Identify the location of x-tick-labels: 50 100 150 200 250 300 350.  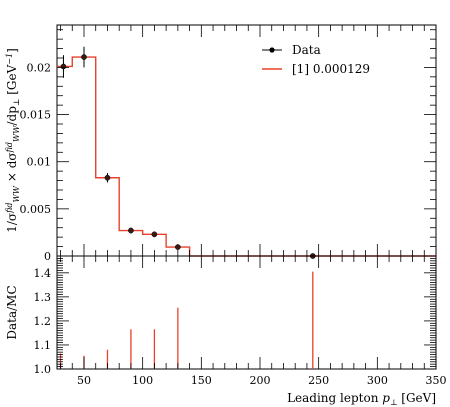
(262, 380).